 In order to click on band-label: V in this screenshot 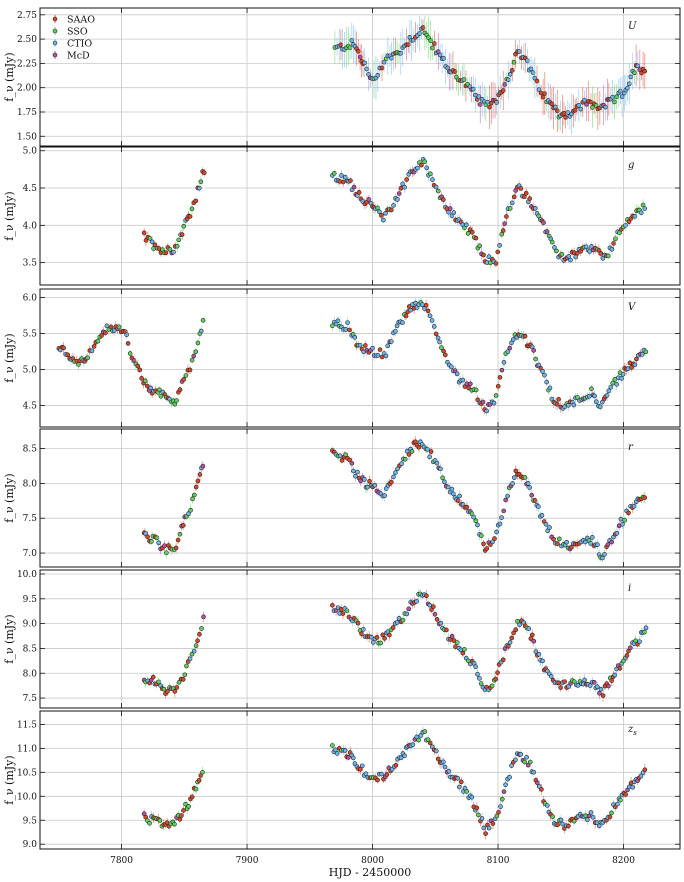, I will do `click(632, 307)`.